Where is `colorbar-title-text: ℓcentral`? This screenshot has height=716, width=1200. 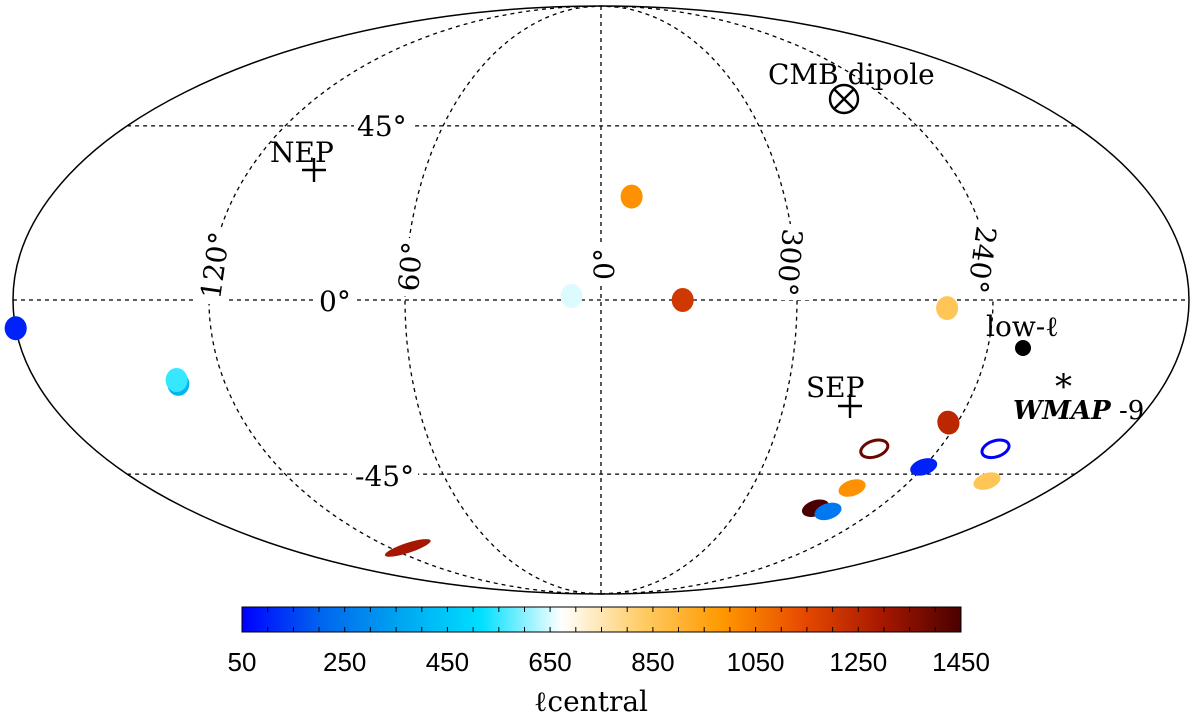
colorbar-title-text: ℓcentral is located at coordinates (591, 700).